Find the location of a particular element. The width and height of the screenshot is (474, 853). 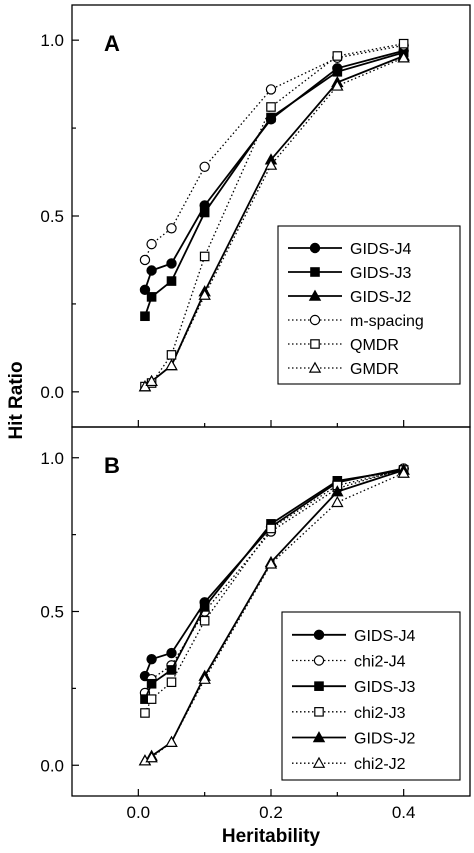

x-tick-label: 0.0 is located at coordinates (139, 812).